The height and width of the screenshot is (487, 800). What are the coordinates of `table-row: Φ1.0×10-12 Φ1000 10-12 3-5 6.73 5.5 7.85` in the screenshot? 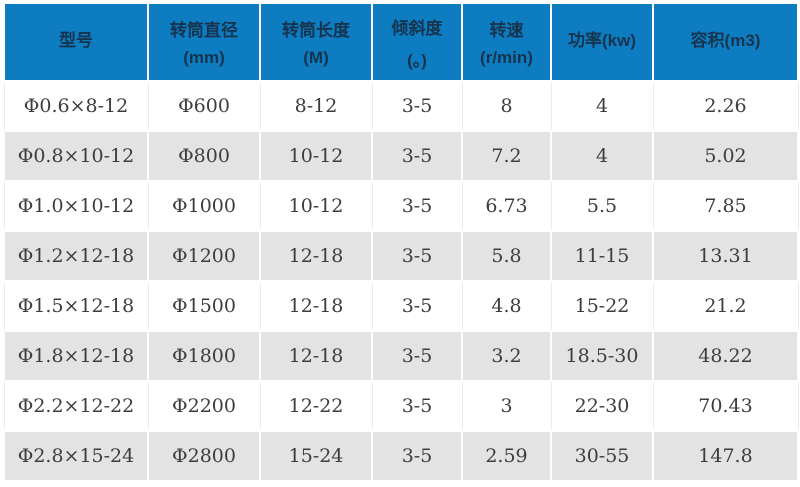 It's located at (401, 206).